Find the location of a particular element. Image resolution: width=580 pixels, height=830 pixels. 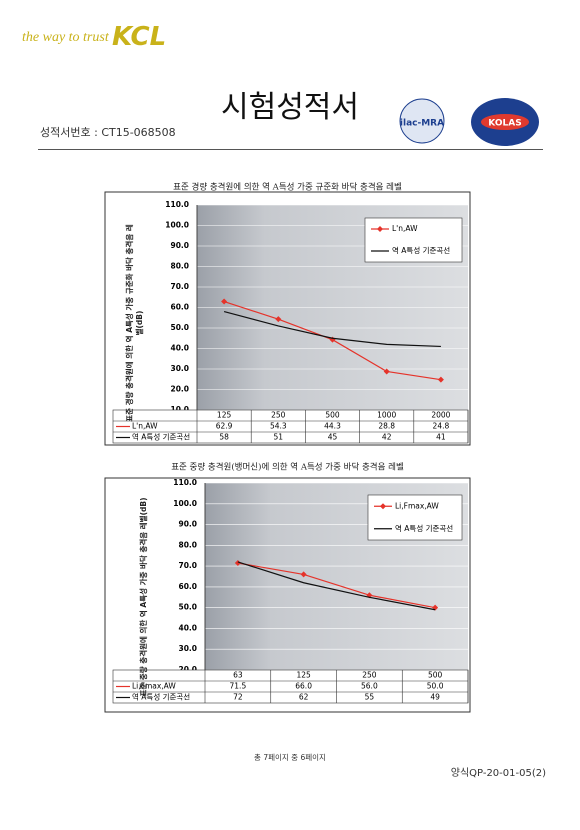

title: 시험성적서 is located at coordinates (290, 107).